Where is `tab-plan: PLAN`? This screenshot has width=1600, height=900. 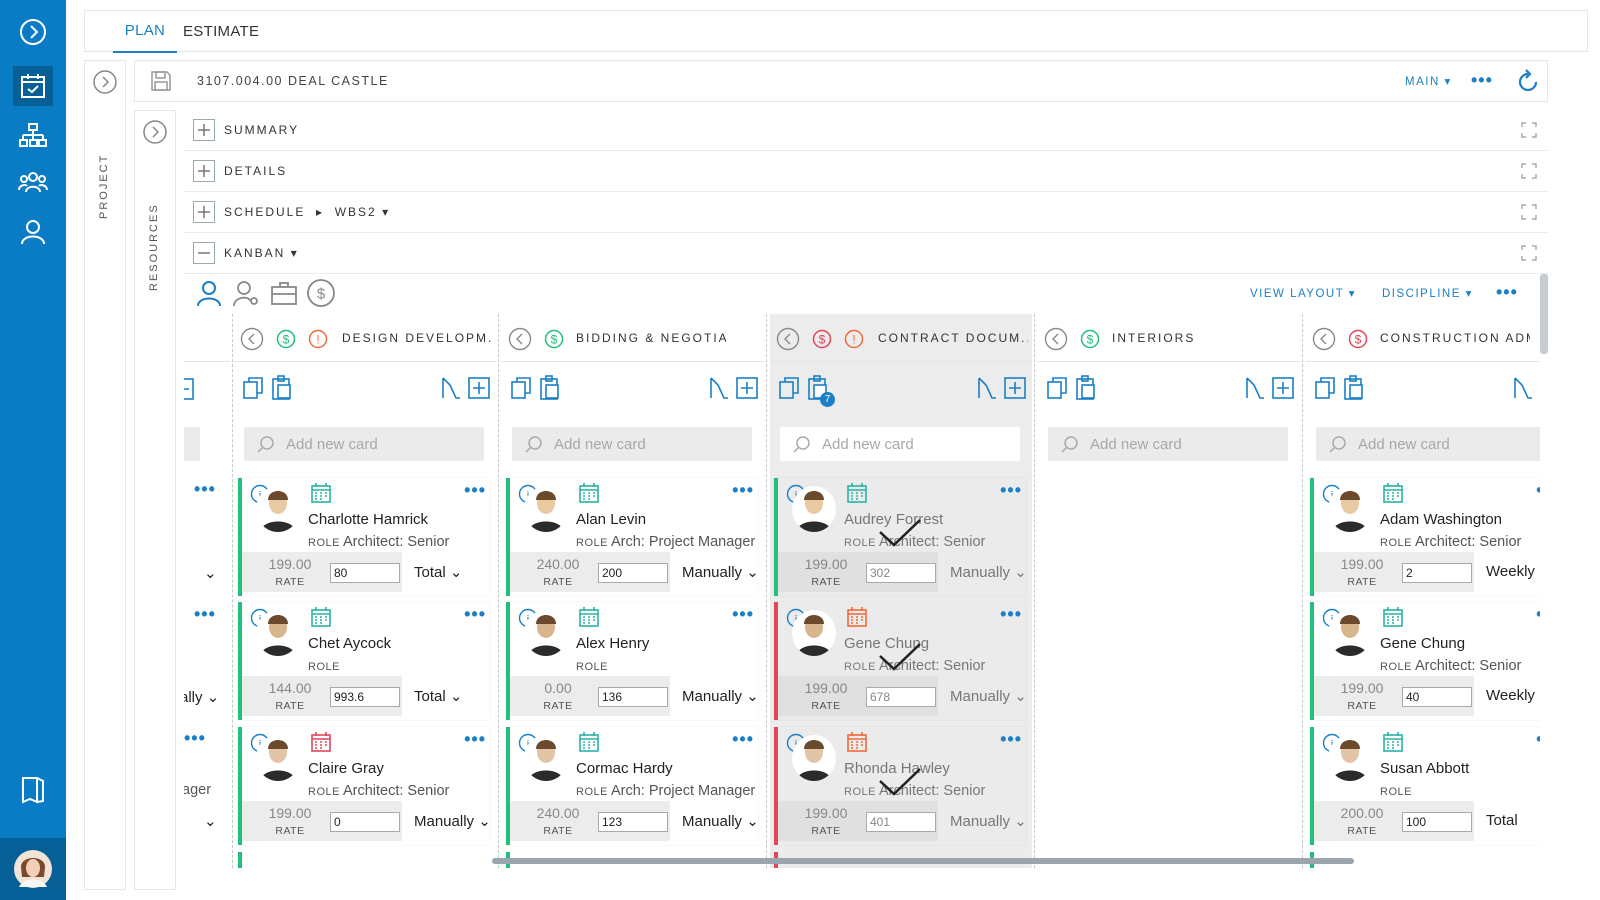
tab-plan: PLAN is located at coordinates (145, 32).